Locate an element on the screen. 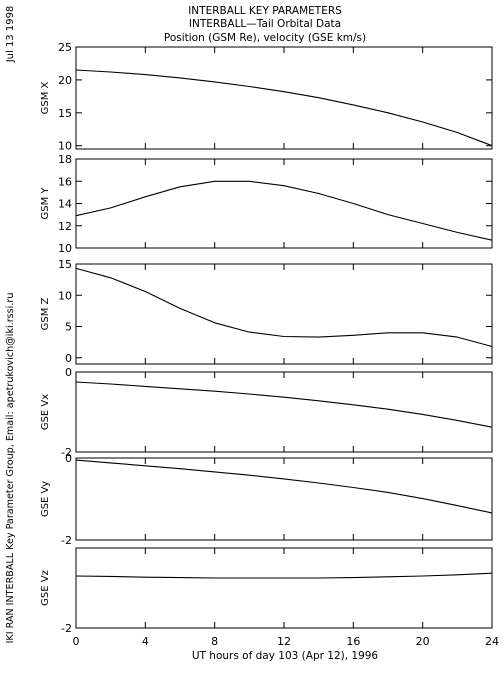  gse-vy-y-axis-label: GSE Vy is located at coordinates (45, 499).